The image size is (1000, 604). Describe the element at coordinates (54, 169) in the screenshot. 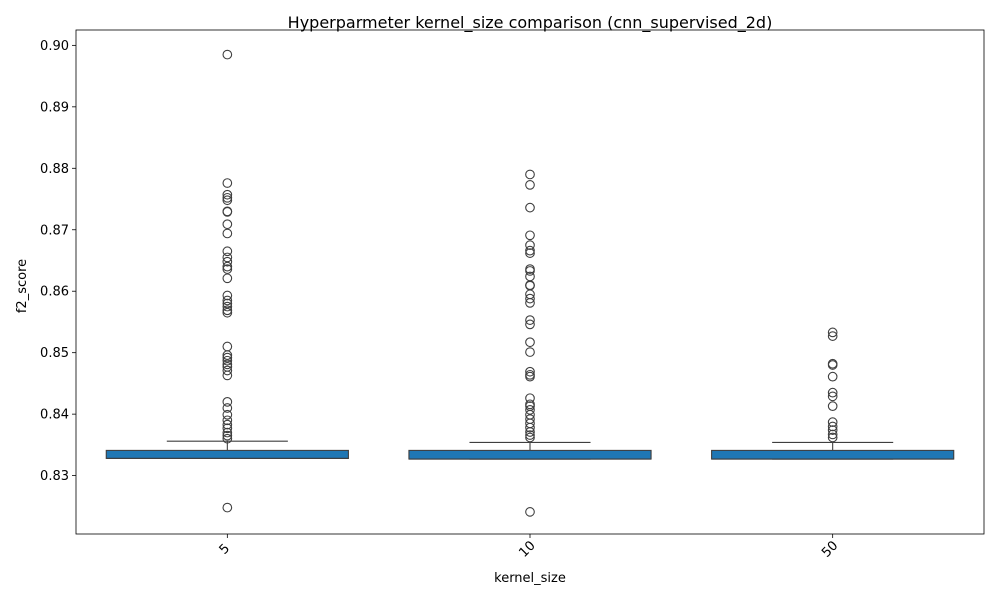

I see `y-tick-label: 0.88` at that location.